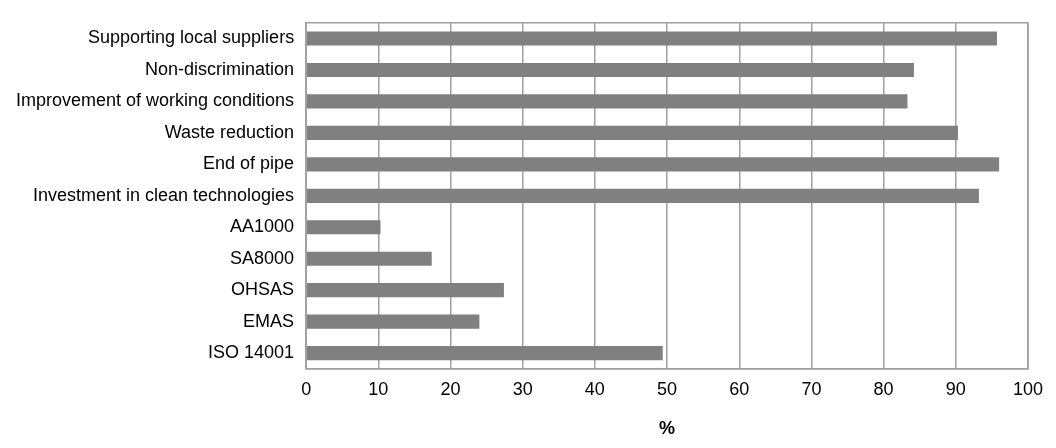 The height and width of the screenshot is (448, 1056). Describe the element at coordinates (229, 131) in the screenshot. I see `y-tick-label: Waste reduction` at that location.